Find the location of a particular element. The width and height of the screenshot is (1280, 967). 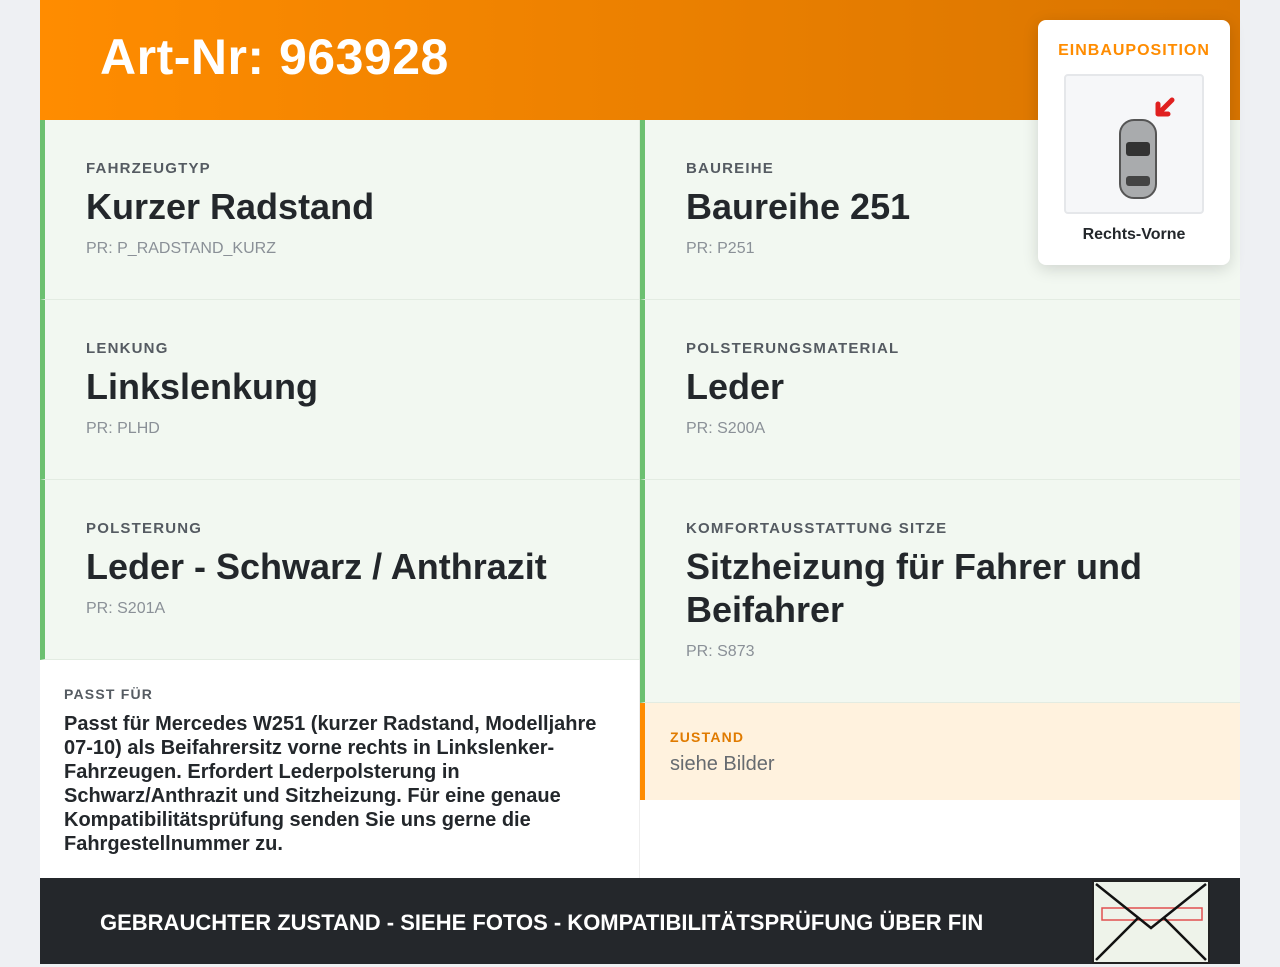

spec-label: FAHRZEUGTYP is located at coordinates (148, 168).